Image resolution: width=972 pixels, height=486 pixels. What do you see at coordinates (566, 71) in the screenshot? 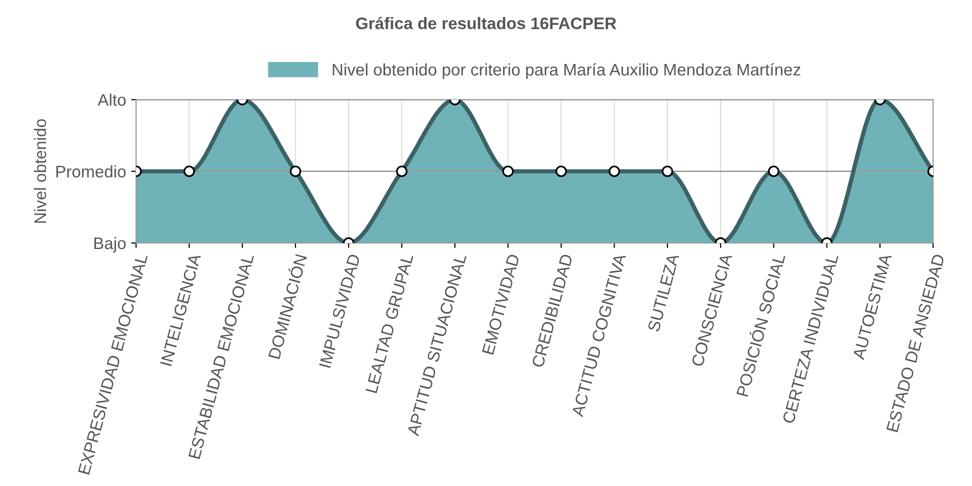
I see `text: Nivel obtenido por criterio para María Auxilio Mendoza Martínez` at bounding box center [566, 71].